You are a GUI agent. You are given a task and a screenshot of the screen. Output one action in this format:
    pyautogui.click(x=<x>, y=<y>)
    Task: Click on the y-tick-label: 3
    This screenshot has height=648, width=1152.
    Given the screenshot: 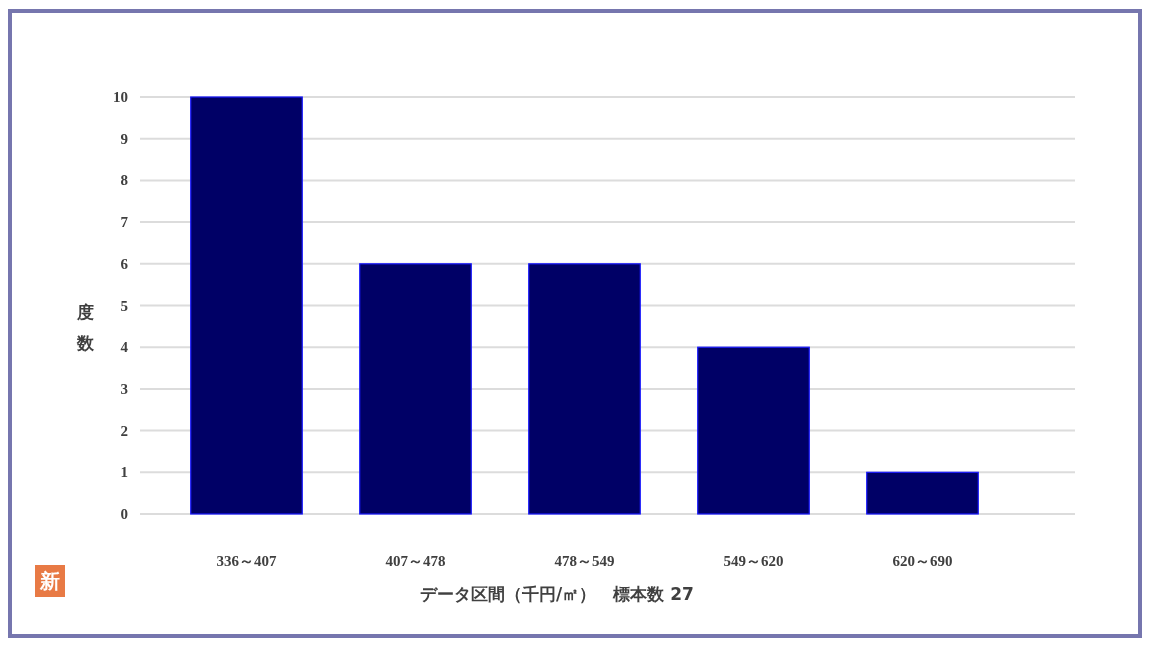 What is the action you would take?
    pyautogui.click(x=124, y=388)
    